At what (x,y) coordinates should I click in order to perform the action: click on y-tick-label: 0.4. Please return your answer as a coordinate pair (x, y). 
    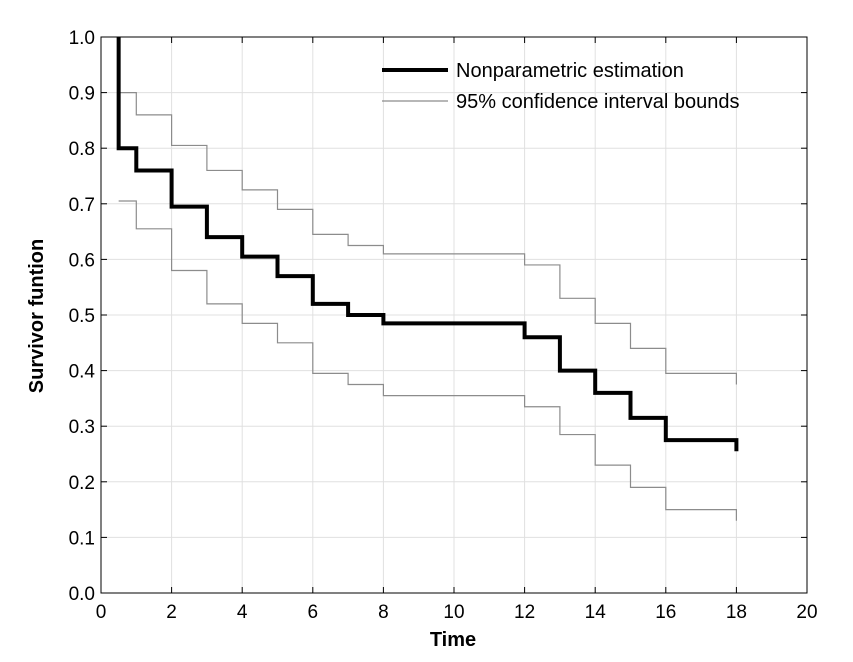
    Looking at the image, I should click on (82, 372).